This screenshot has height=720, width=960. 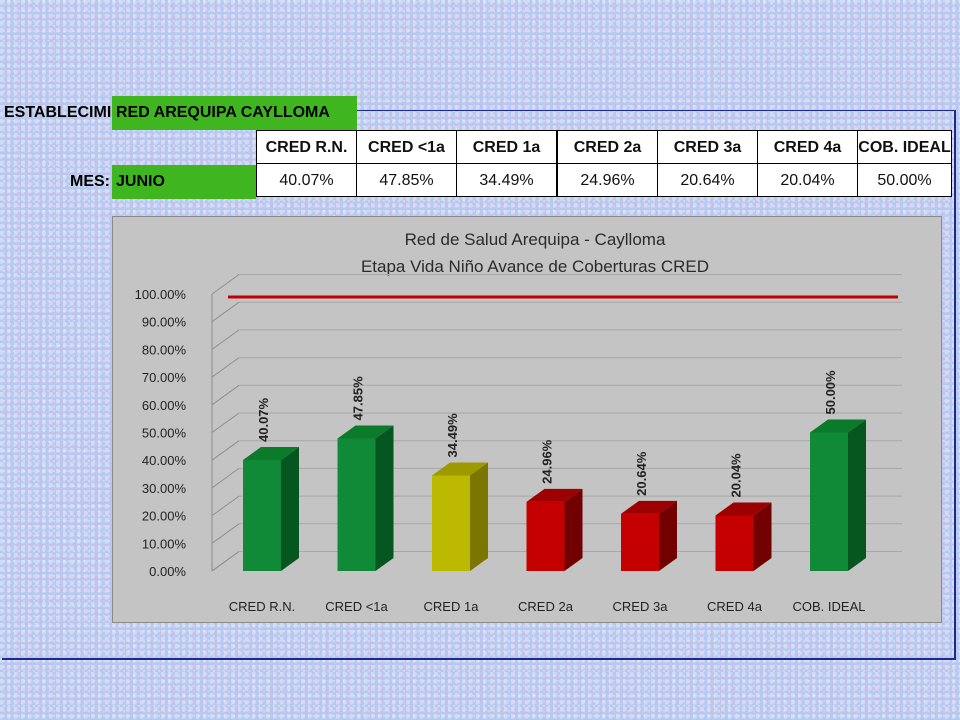 What do you see at coordinates (607, 180) in the screenshot?
I see `value-cell: 24.96%` at bounding box center [607, 180].